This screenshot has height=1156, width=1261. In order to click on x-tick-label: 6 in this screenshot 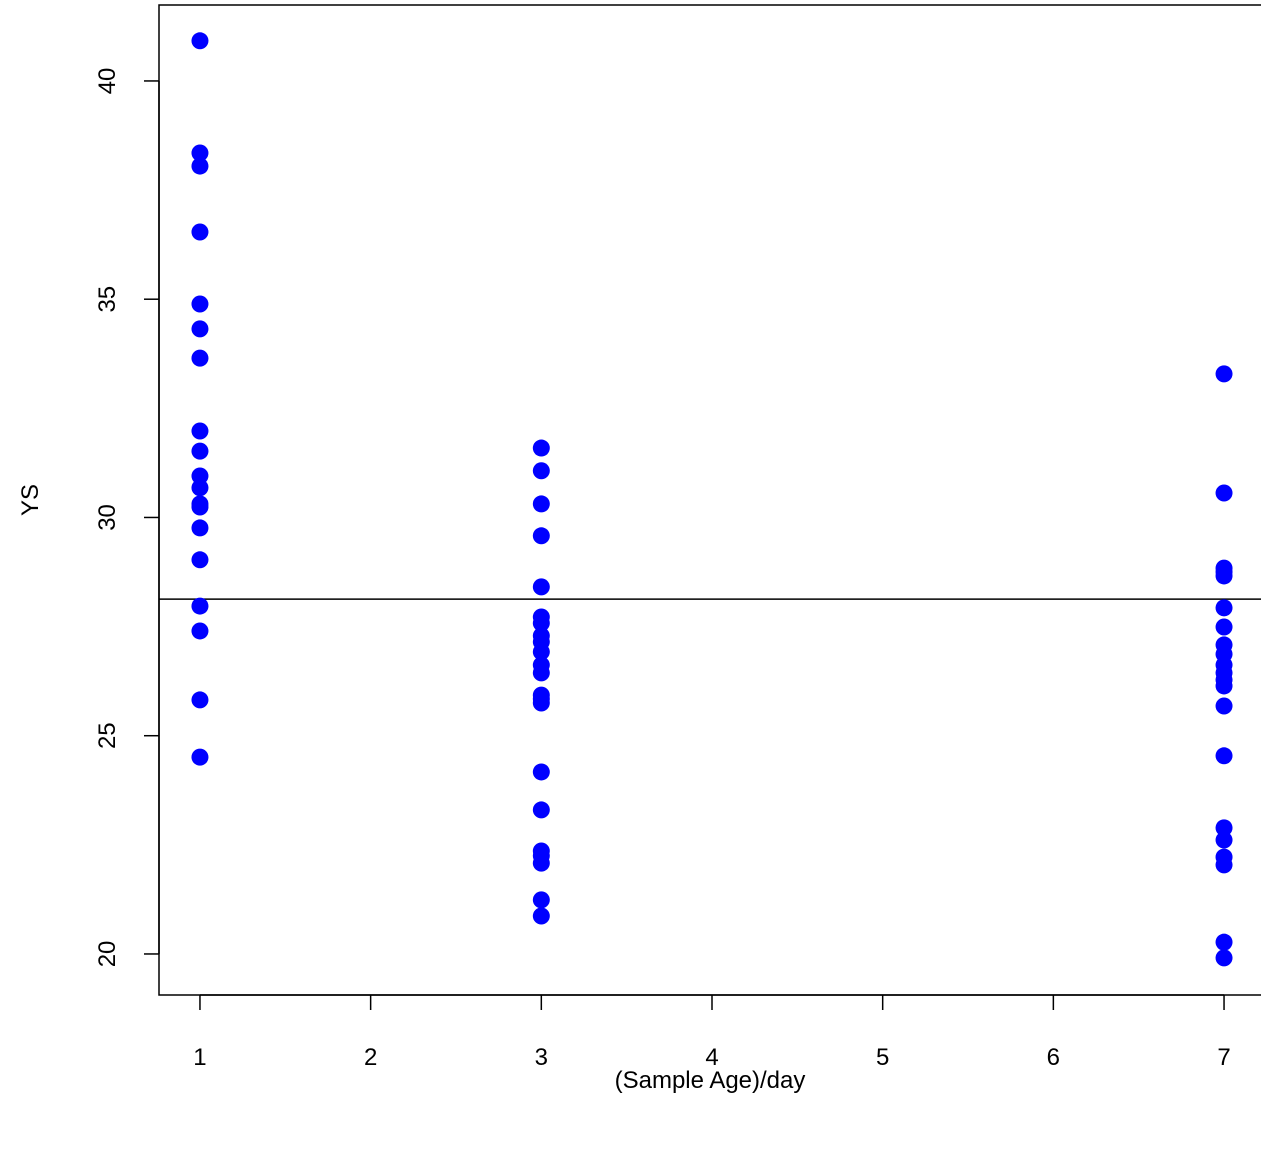, I will do `click(1053, 1057)`.